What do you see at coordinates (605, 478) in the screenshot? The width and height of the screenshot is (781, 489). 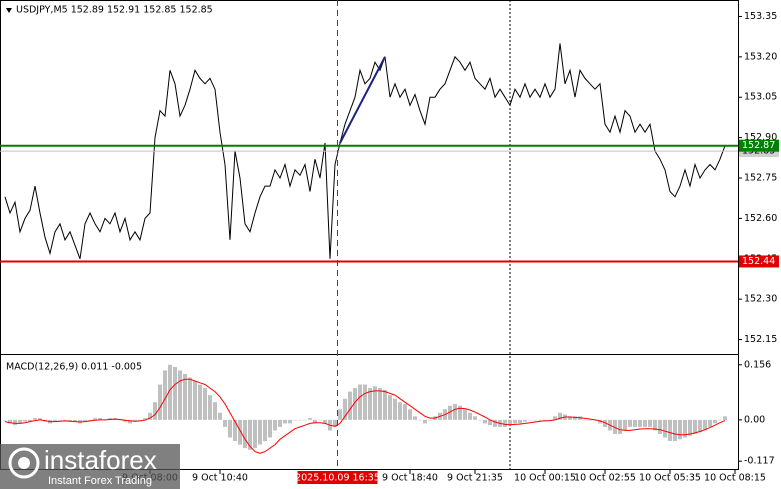 I see `x-tick-label: 10 Oct 02:55` at bounding box center [605, 478].